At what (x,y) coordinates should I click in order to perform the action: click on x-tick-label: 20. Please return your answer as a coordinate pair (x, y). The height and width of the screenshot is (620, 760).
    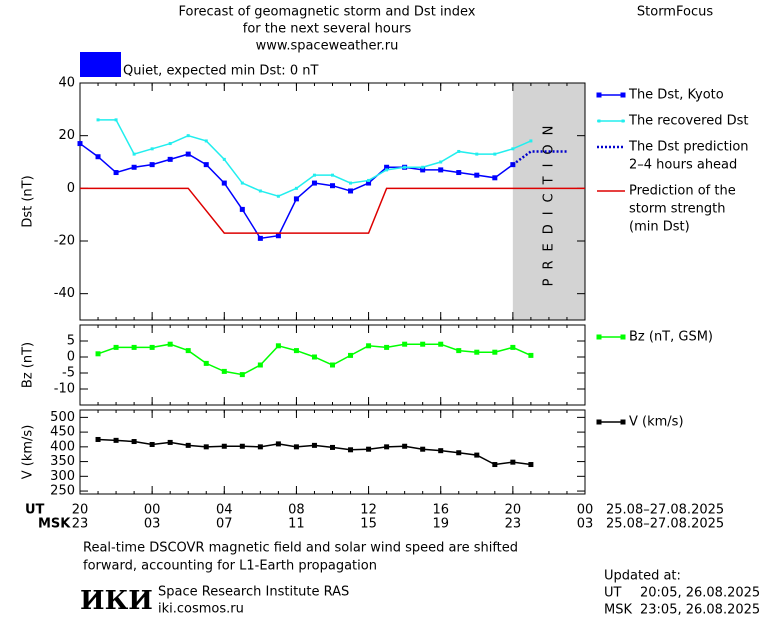
    Looking at the image, I should click on (80, 510).